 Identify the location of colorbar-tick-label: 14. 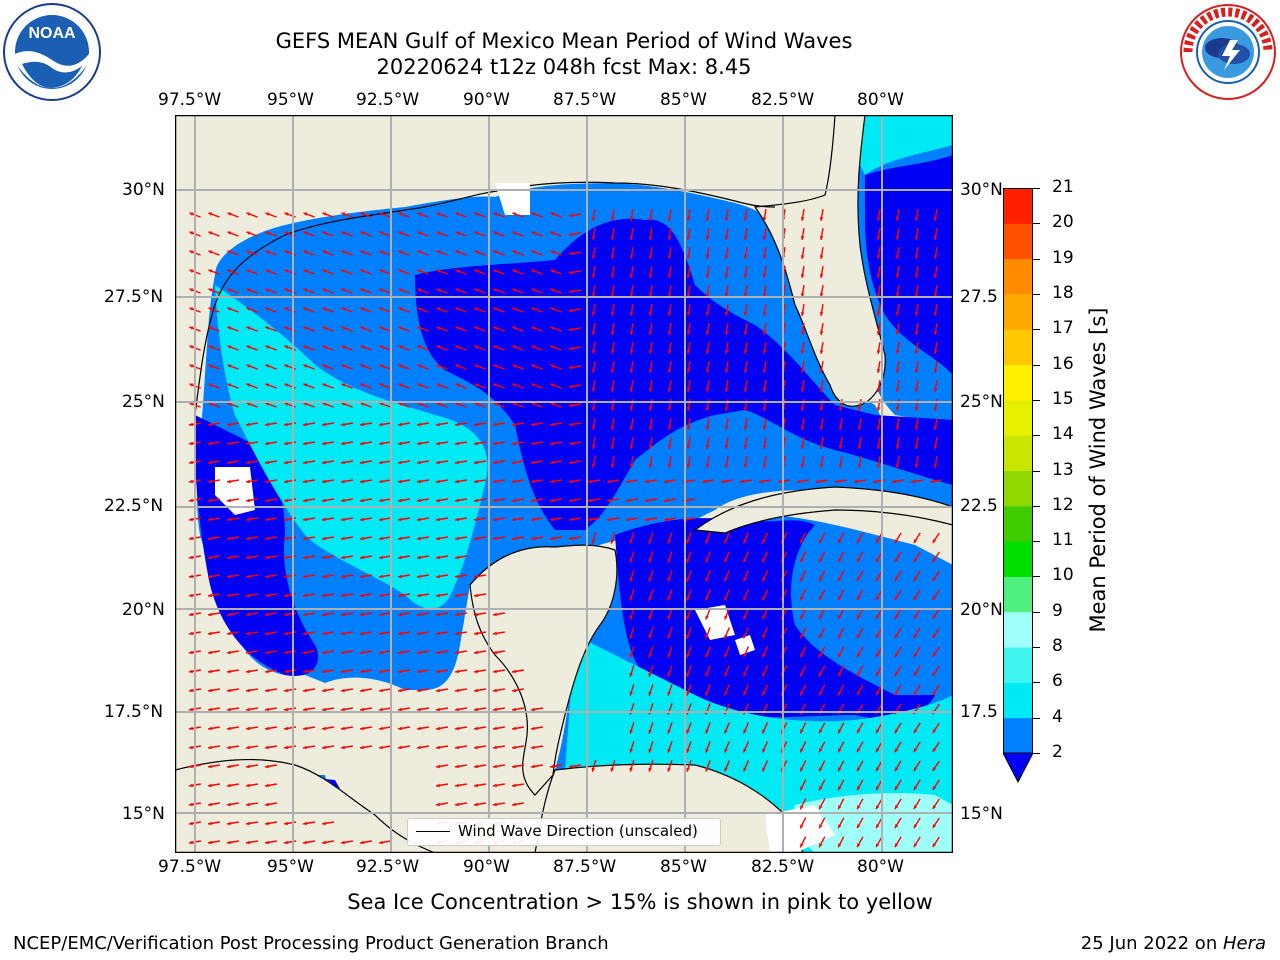
(1063, 434).